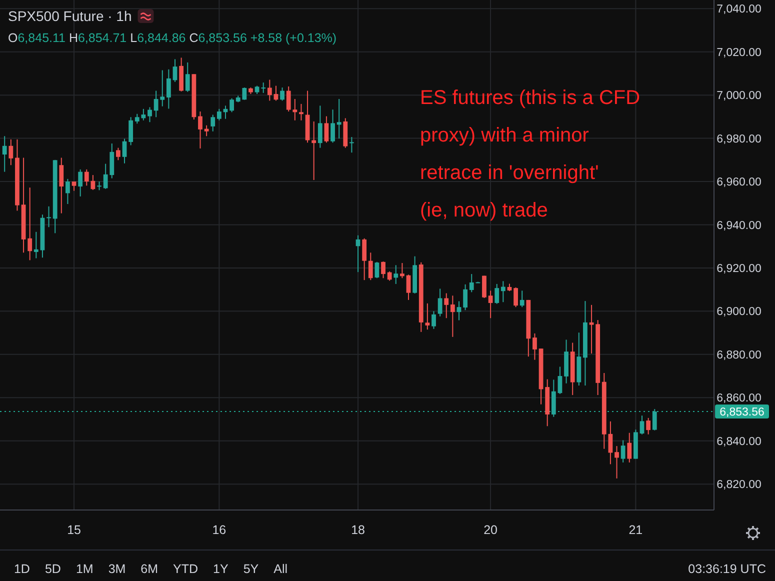 The image size is (775, 581). Describe the element at coordinates (739, 268) in the screenshot. I see `y-tick-label: 6,920.00` at that location.